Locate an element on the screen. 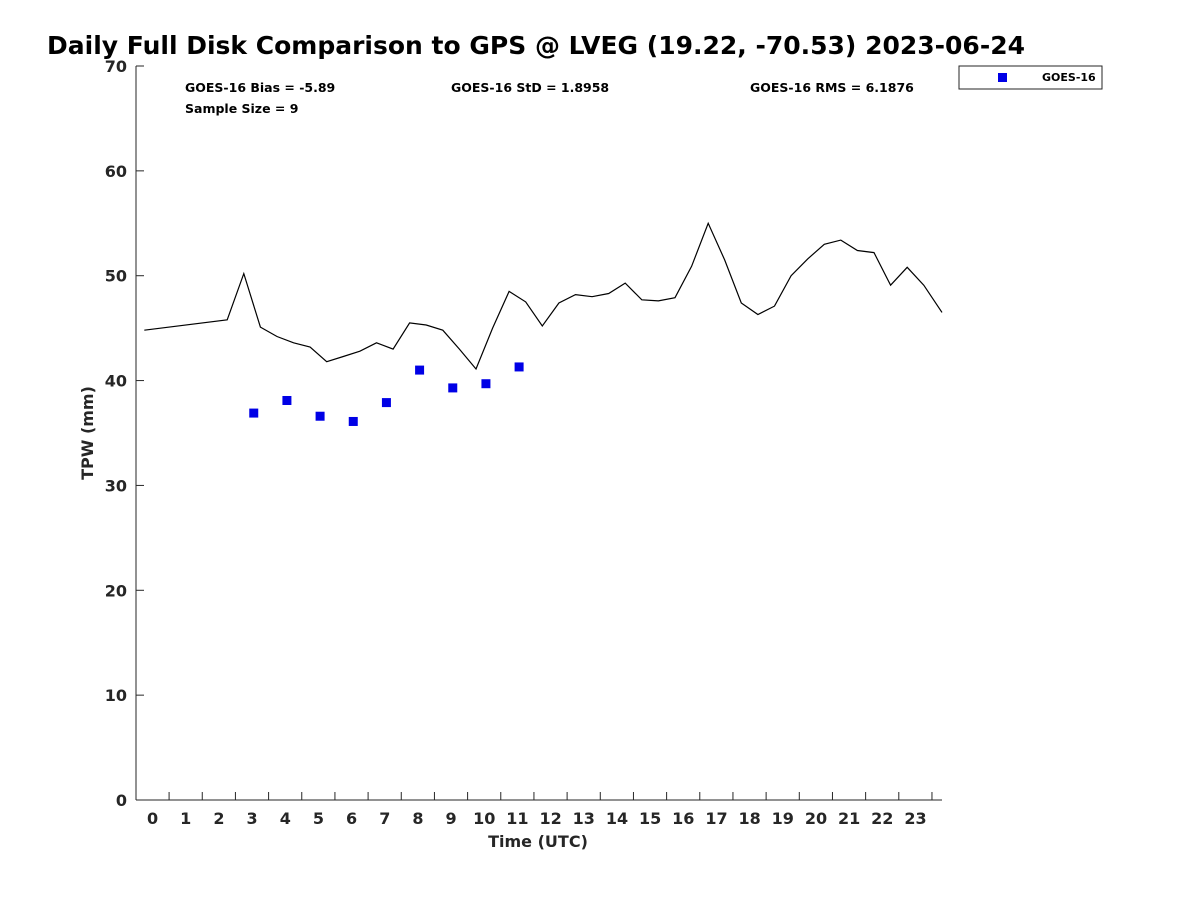 This screenshot has height=900, width=1200. y-tick-label: 0 is located at coordinates (121, 800).